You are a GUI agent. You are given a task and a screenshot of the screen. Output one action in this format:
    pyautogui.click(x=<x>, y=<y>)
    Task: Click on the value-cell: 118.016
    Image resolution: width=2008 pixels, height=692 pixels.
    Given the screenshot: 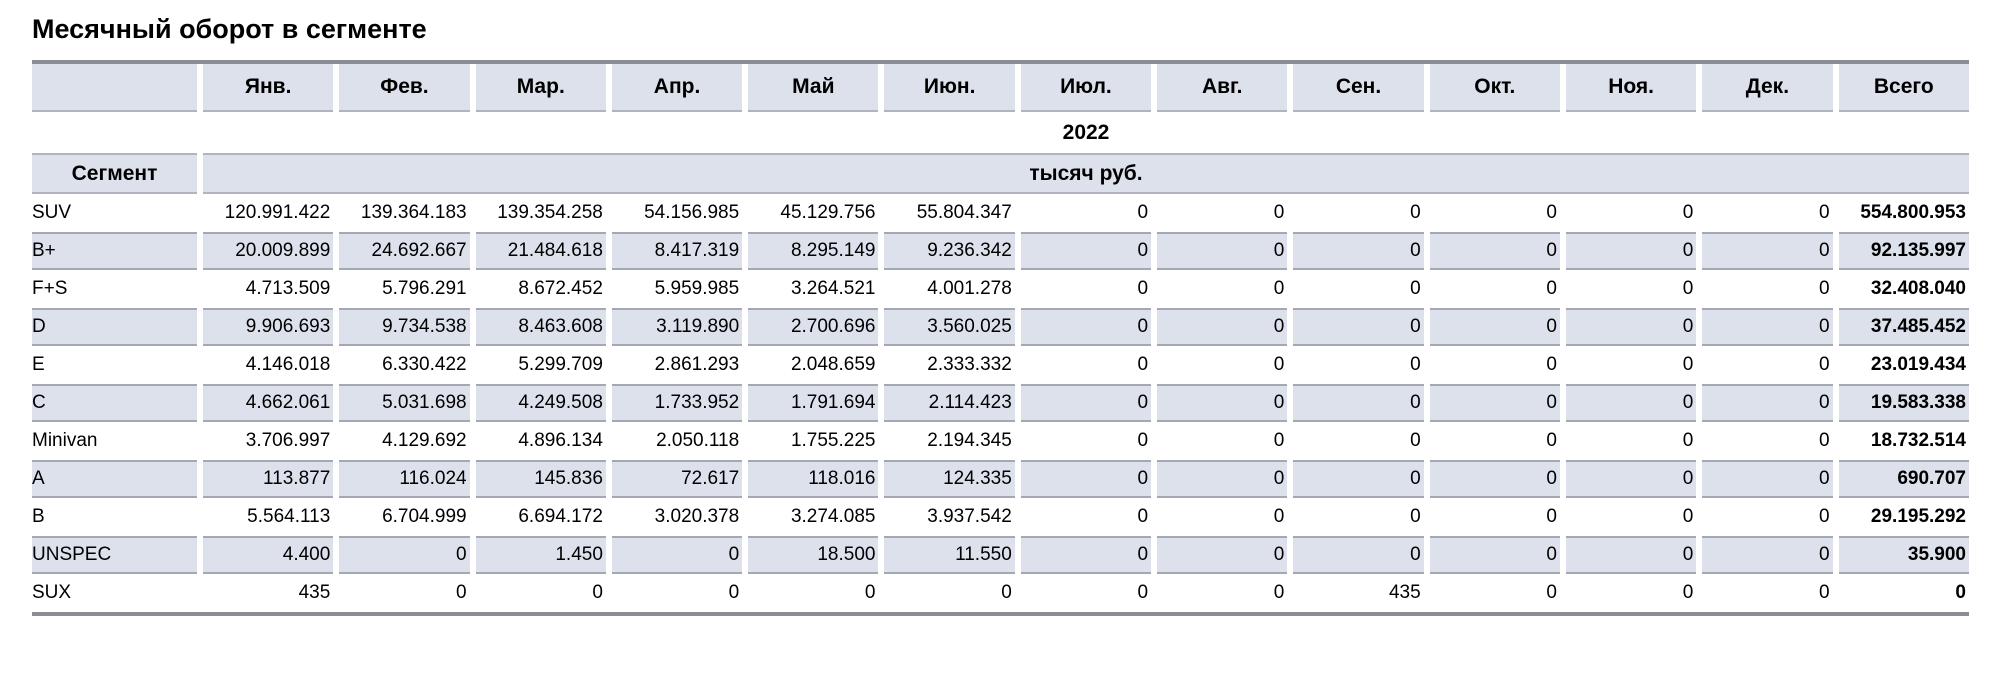 What is the action you would take?
    pyautogui.click(x=813, y=479)
    